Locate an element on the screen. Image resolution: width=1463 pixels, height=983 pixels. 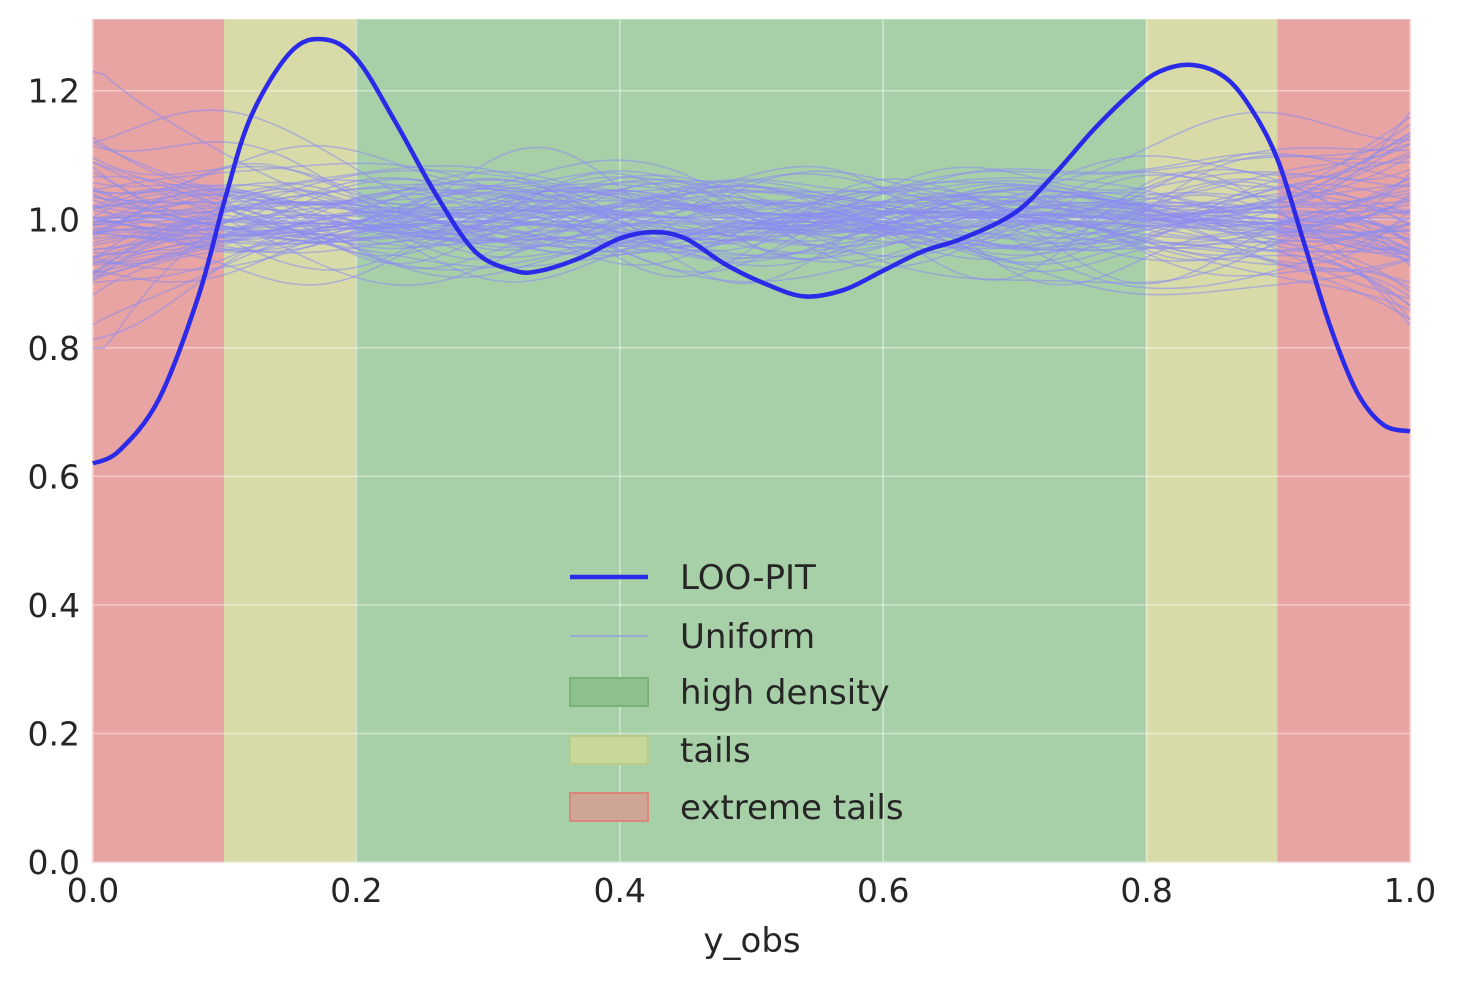
x-tick-label: 0.2 is located at coordinates (356, 890).